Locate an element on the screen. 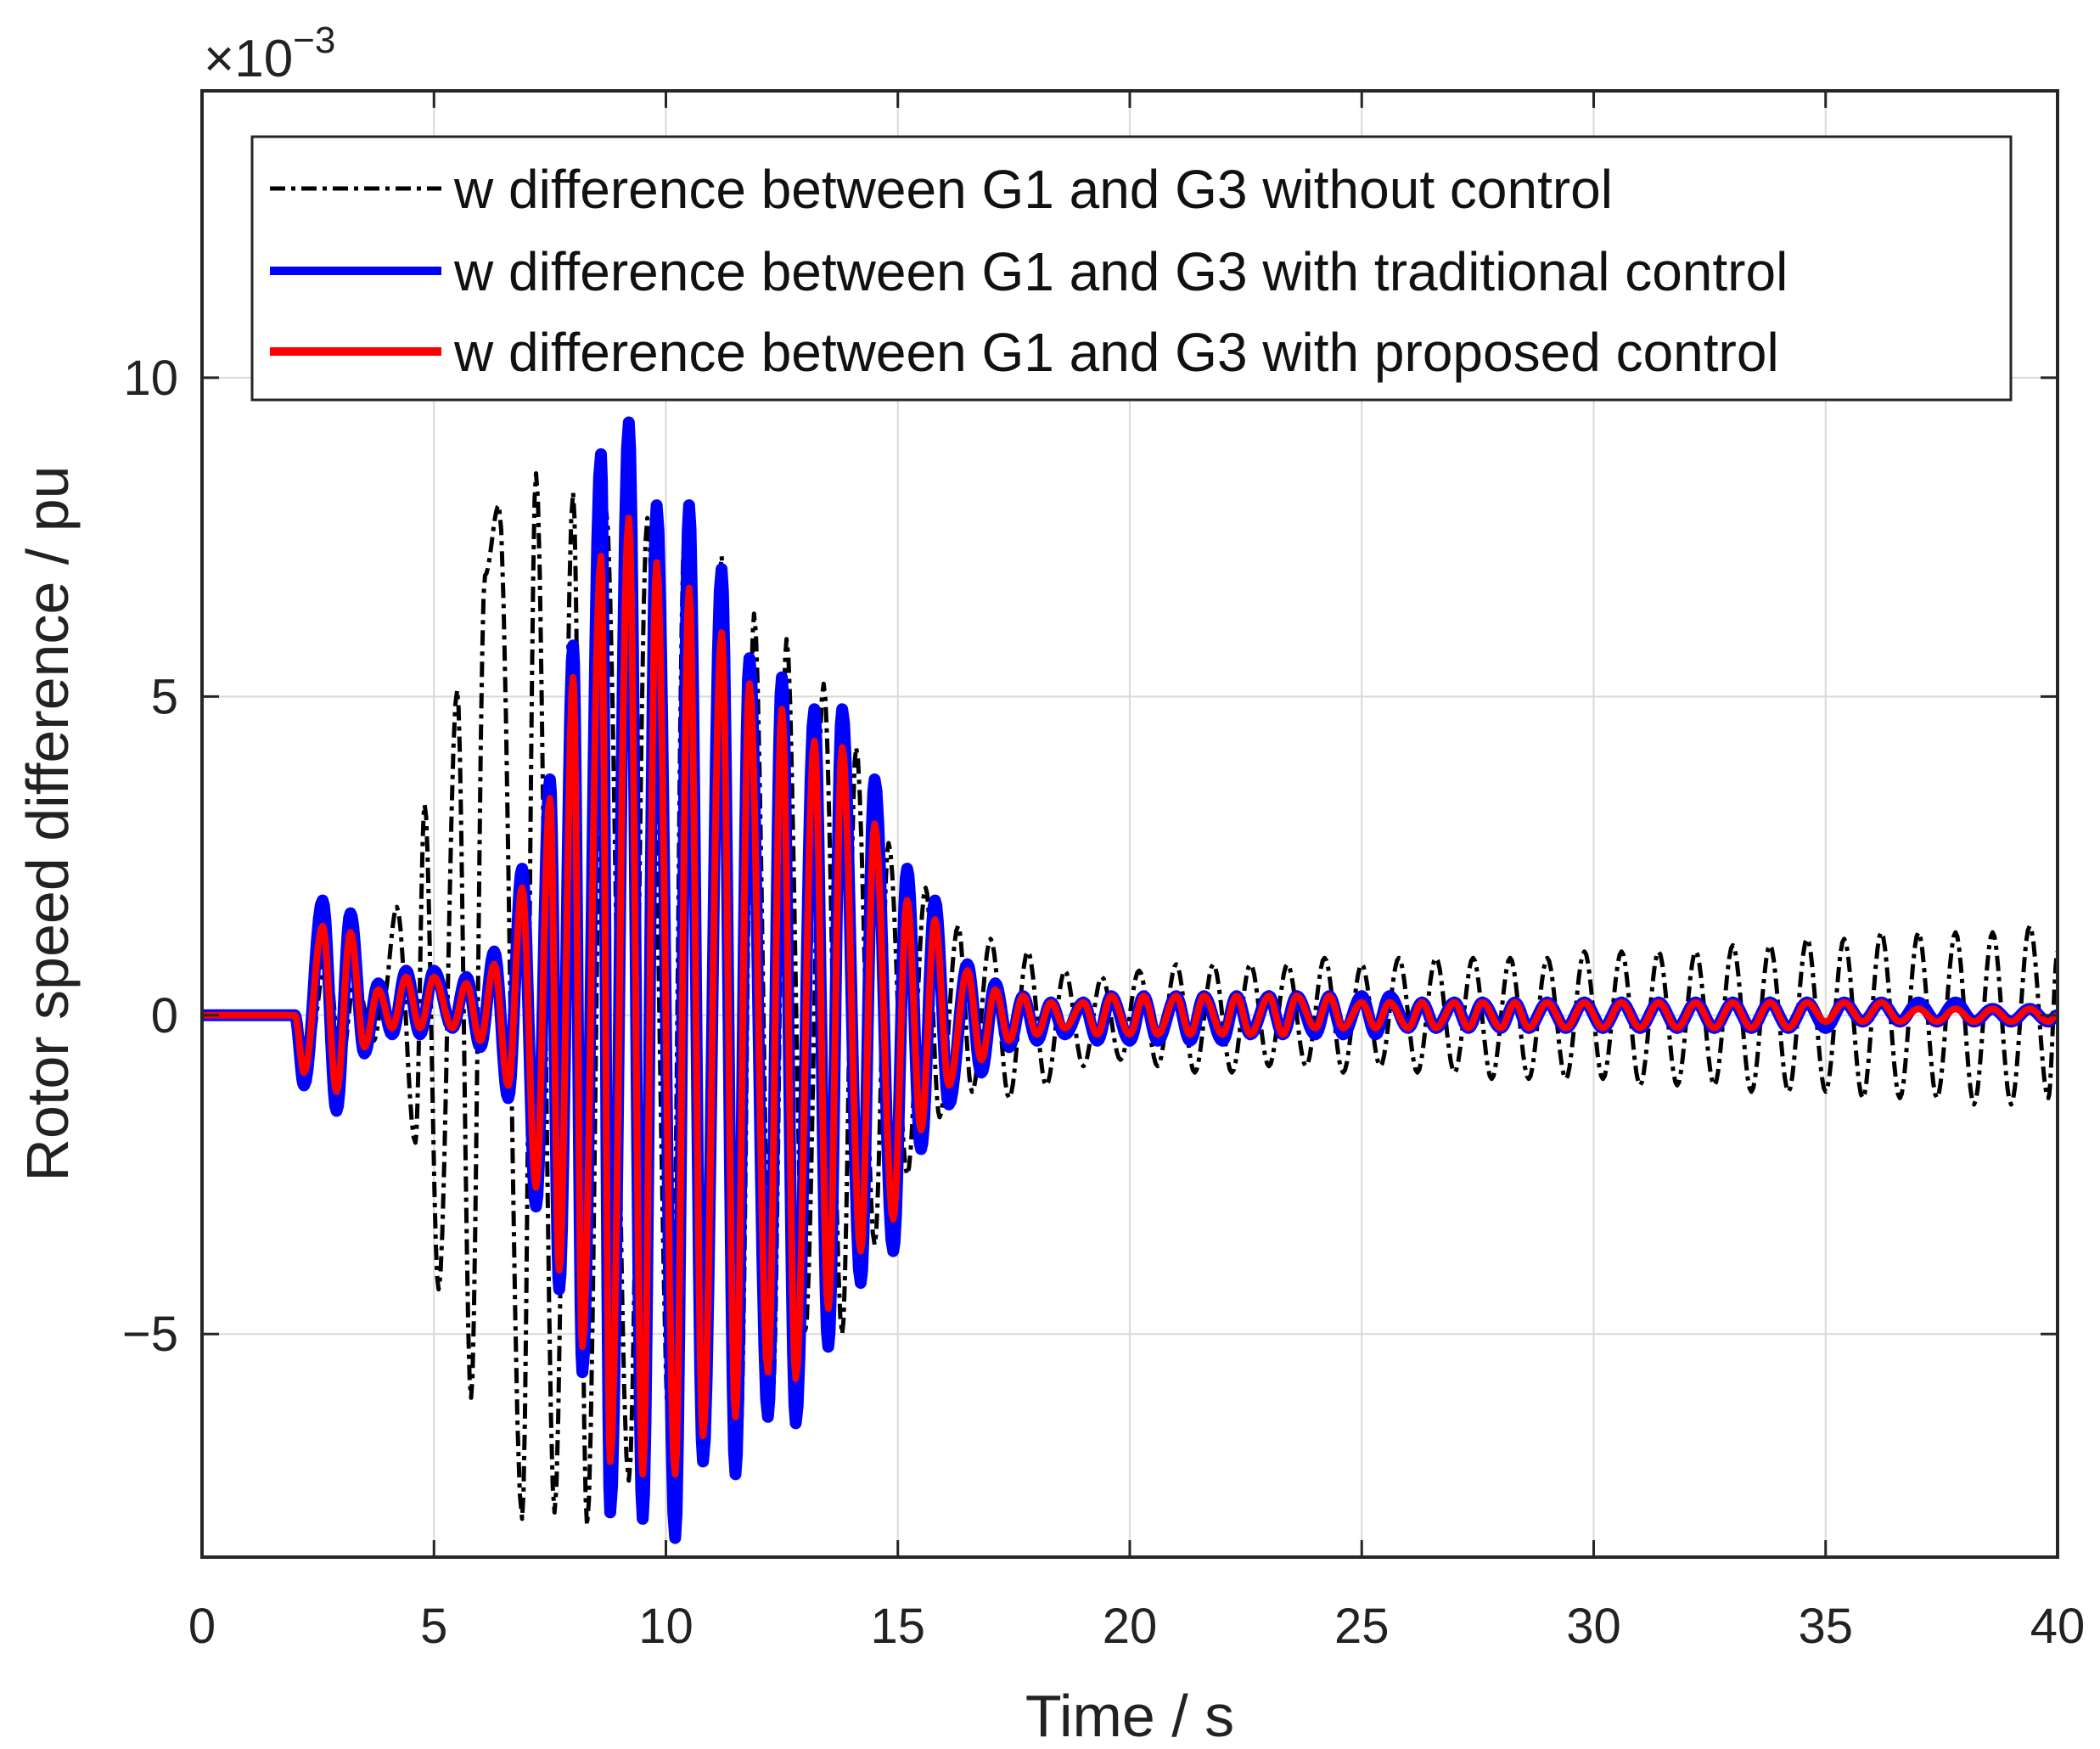 This screenshot has height=1749, width=2100. x-tick-label: 10 is located at coordinates (665, 1627).